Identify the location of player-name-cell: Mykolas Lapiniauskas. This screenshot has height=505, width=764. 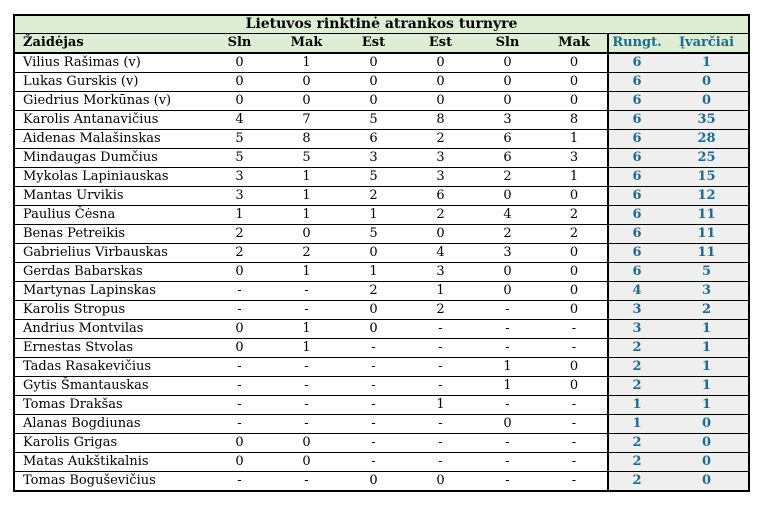
(110, 177).